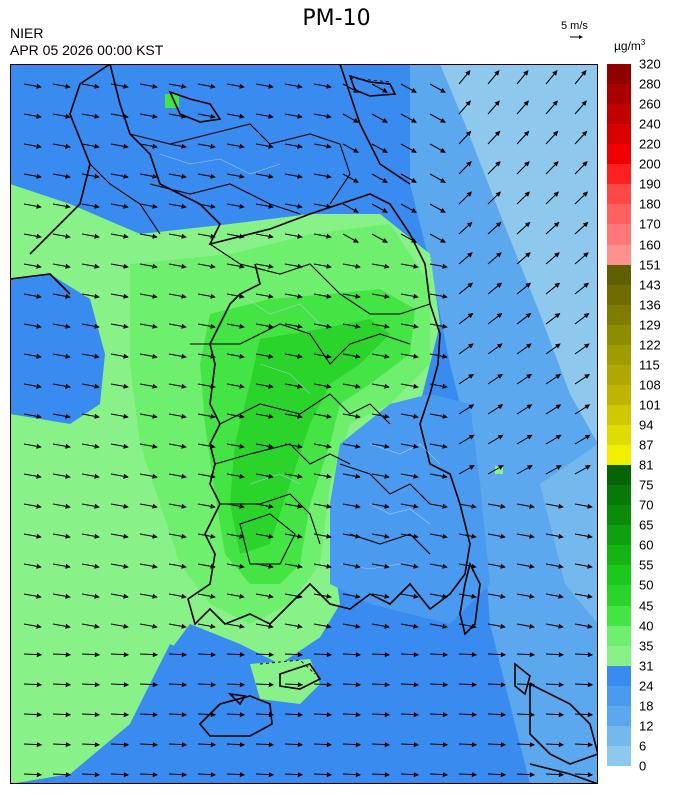  Describe the element at coordinates (336, 18) in the screenshot. I see `map-title: PM-10` at that location.